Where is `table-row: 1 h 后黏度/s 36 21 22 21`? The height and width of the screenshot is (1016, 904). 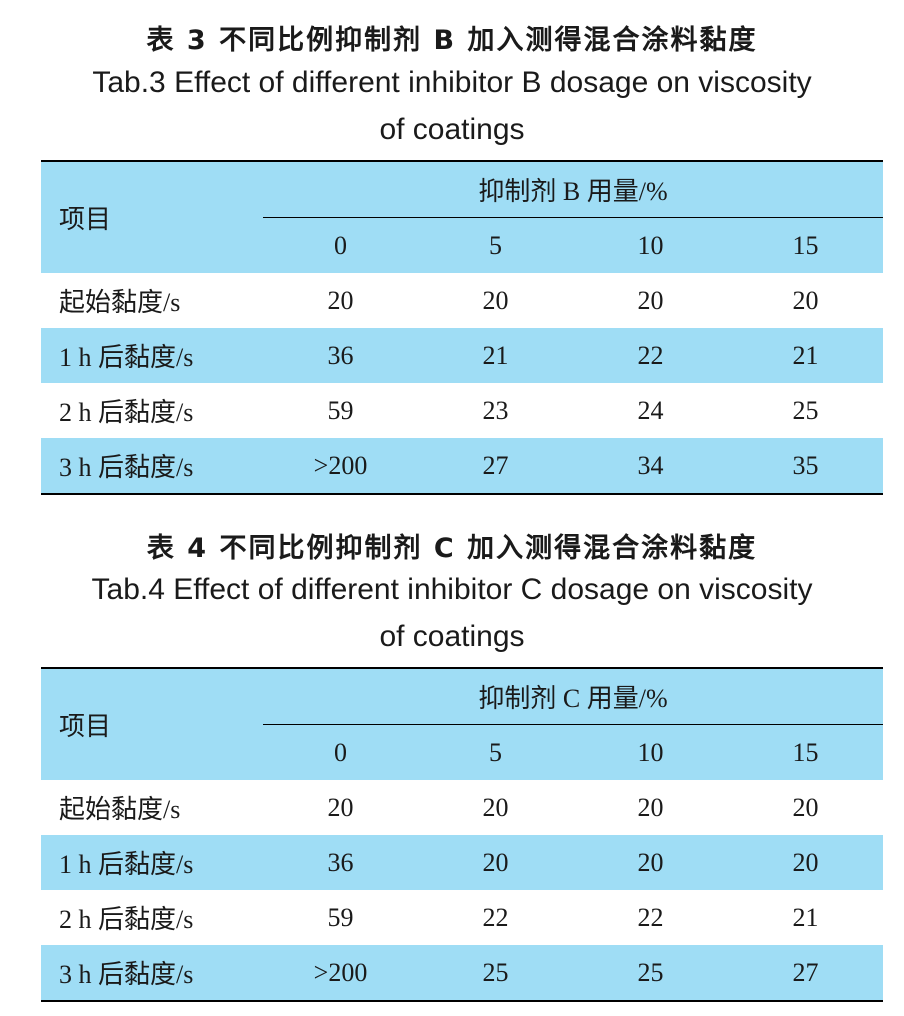 table-row: 1 h 后黏度/s 36 21 22 21 is located at coordinates (462, 355).